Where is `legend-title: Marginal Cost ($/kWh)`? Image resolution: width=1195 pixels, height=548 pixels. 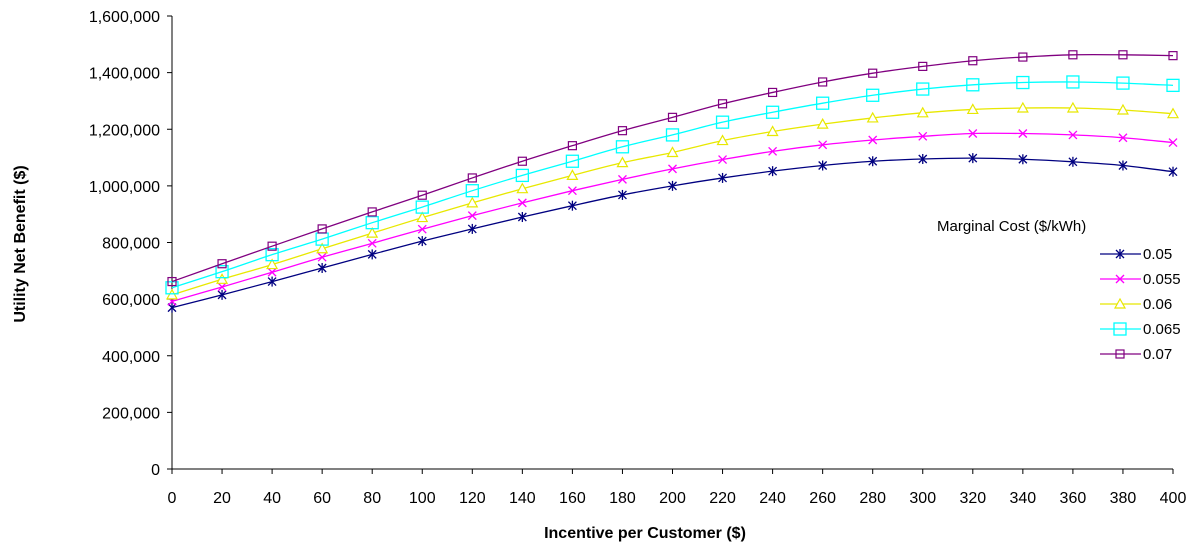 legend-title: Marginal Cost ($/kWh) is located at coordinates (1011, 226).